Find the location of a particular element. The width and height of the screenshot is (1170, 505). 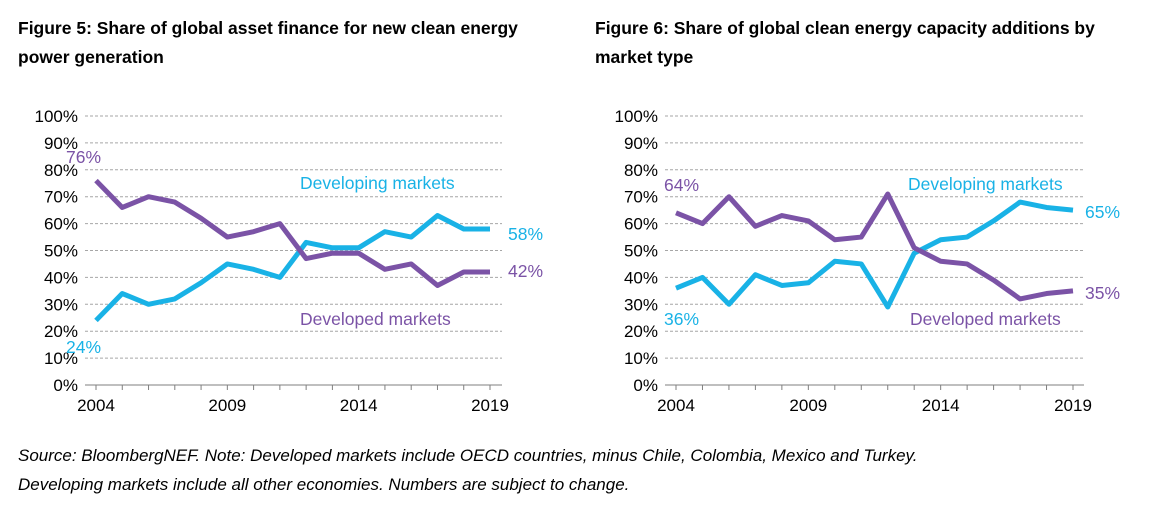

data-label-developing-end: 65% is located at coordinates (1102, 212).